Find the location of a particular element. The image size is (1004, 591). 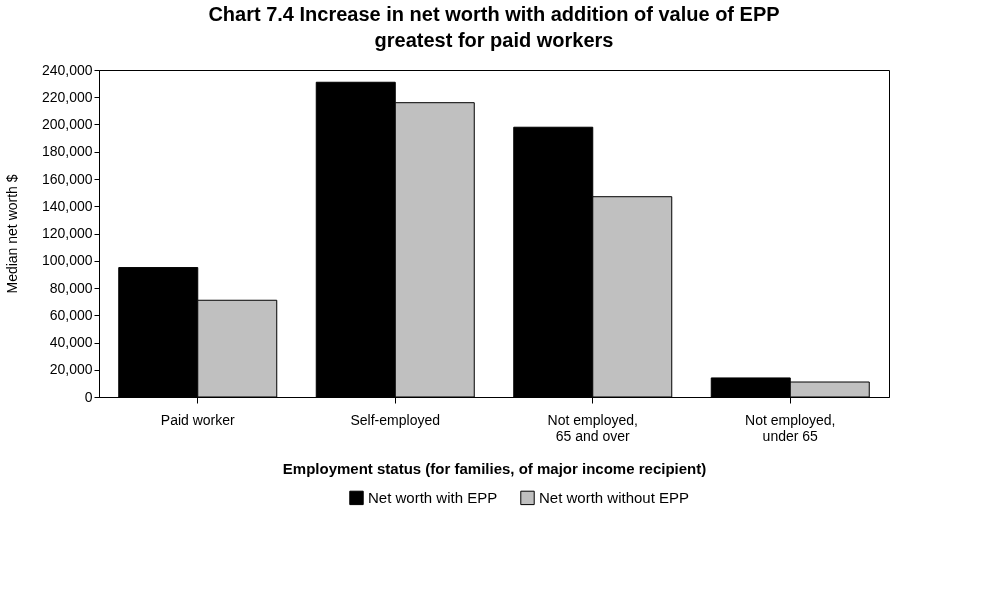

y-tick-label: 60,000 is located at coordinates (71, 314).